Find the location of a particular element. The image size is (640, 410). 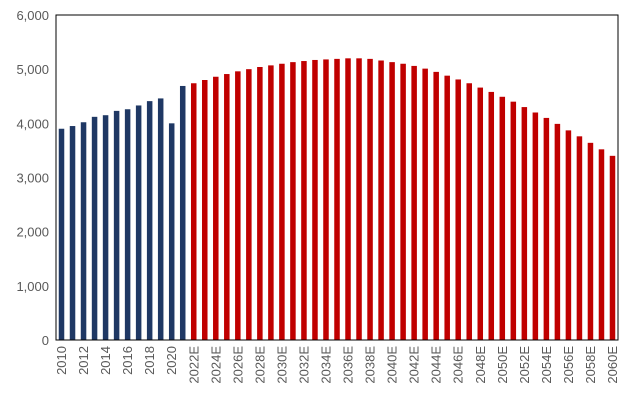

bar-2032E is located at coordinates (304, 200).